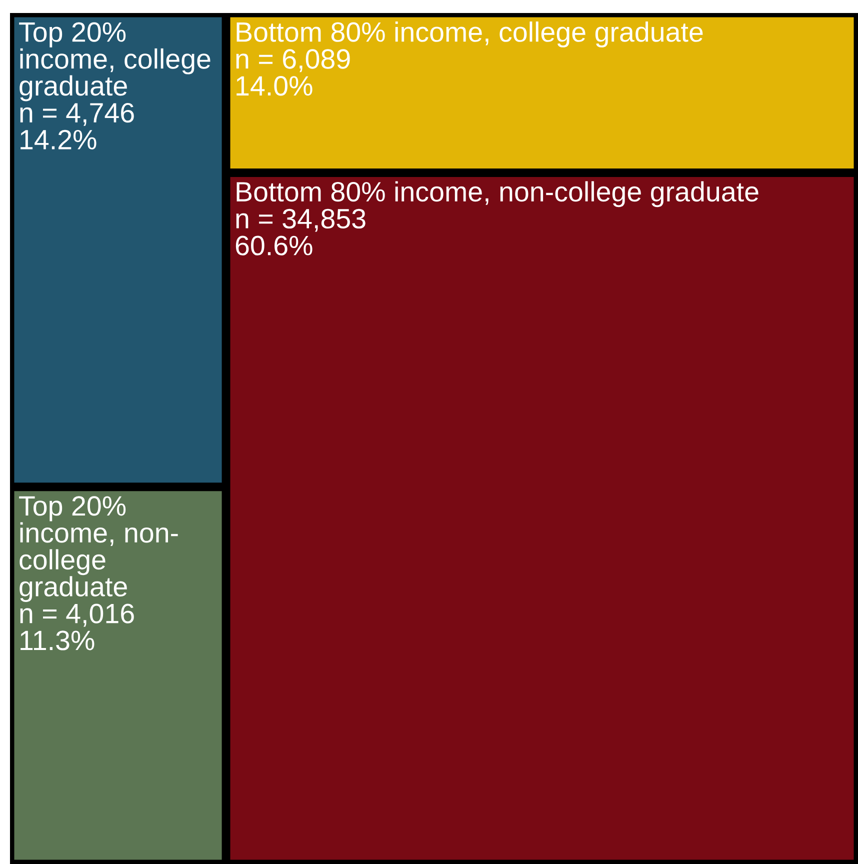 The image size is (858, 864). I want to click on data-label: n = 34,853 60.6%, so click(301, 232).